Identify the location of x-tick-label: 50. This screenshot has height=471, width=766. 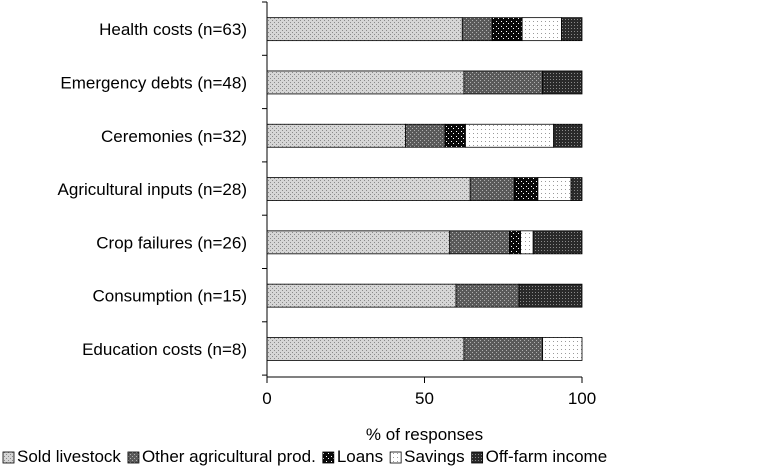
(424, 398).